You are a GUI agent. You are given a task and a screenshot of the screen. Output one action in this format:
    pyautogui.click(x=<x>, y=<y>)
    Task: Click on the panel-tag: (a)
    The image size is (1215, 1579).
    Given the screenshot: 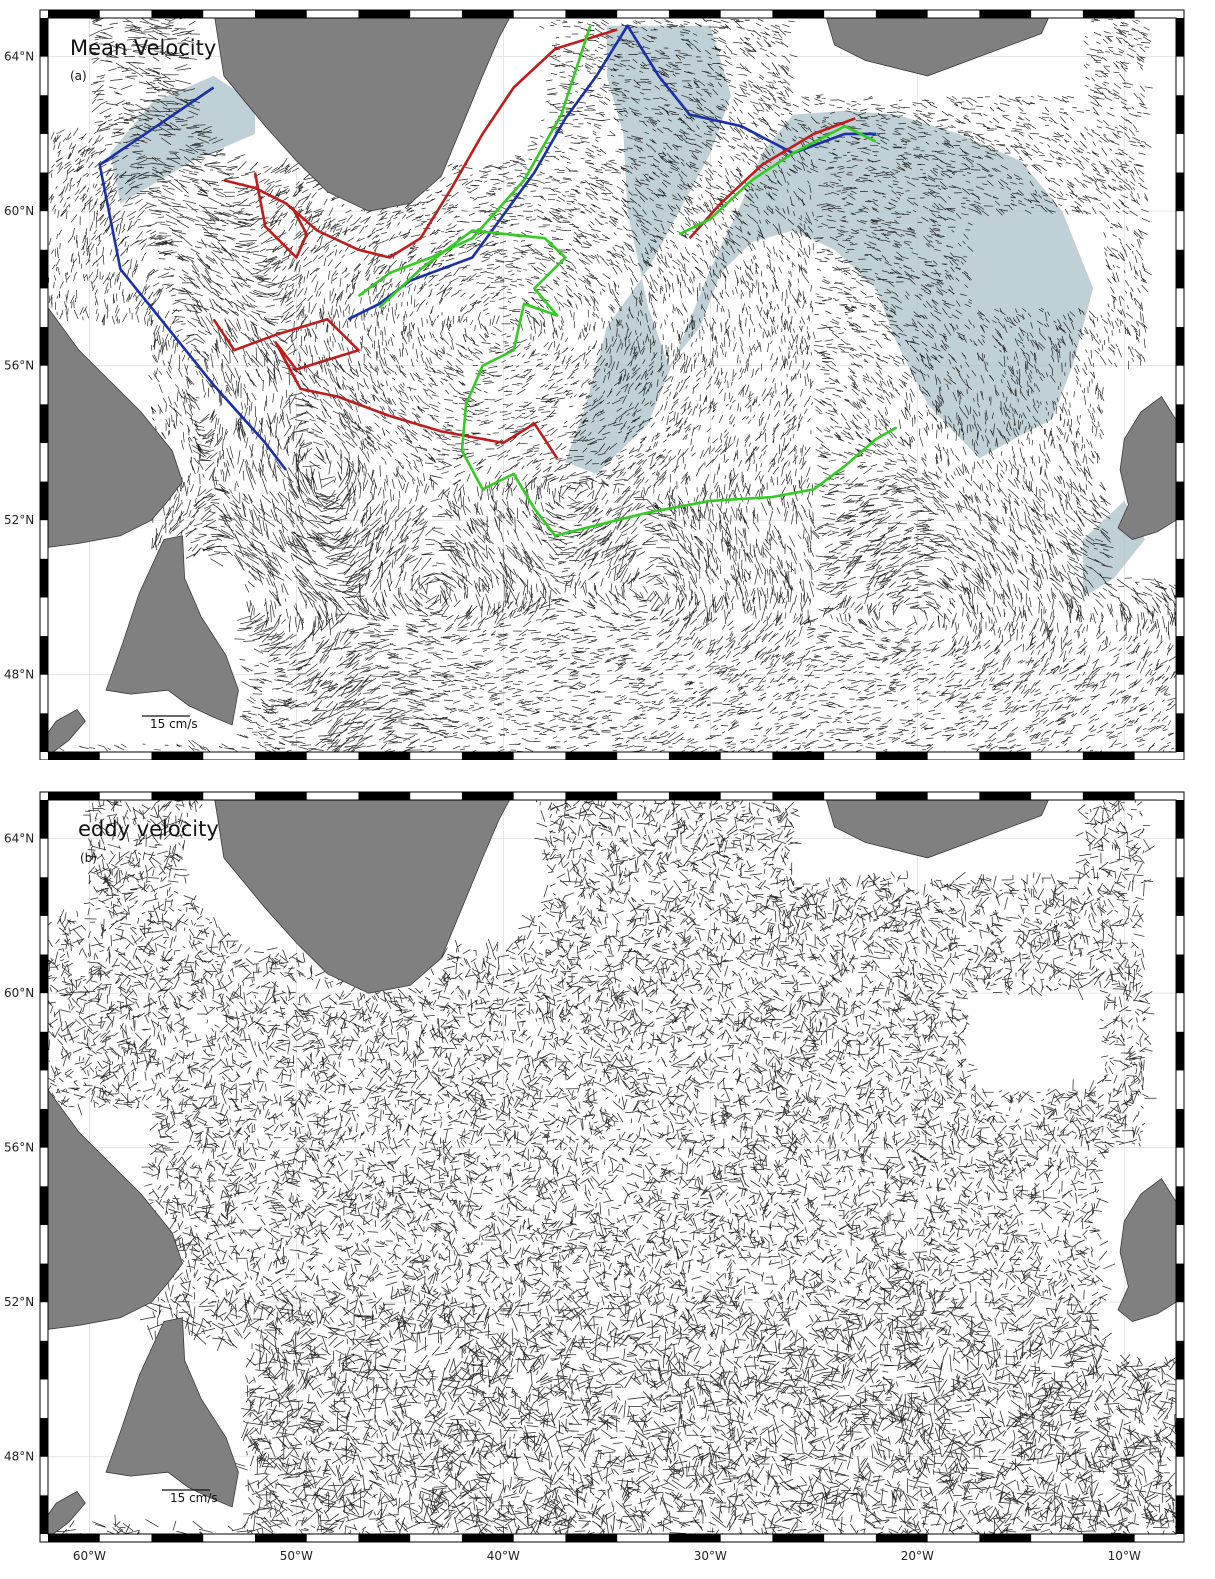 What is the action you would take?
    pyautogui.click(x=78, y=76)
    